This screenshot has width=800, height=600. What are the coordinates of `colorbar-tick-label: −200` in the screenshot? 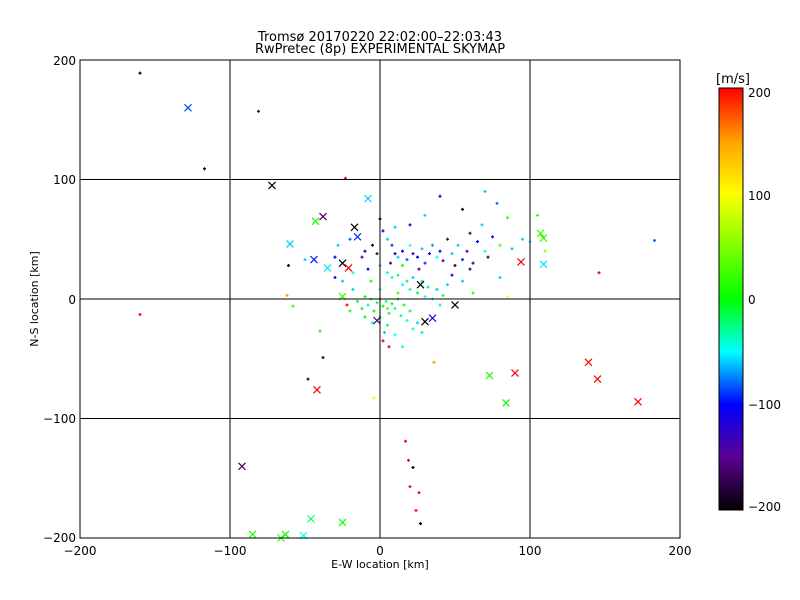 It's located at (764, 507).